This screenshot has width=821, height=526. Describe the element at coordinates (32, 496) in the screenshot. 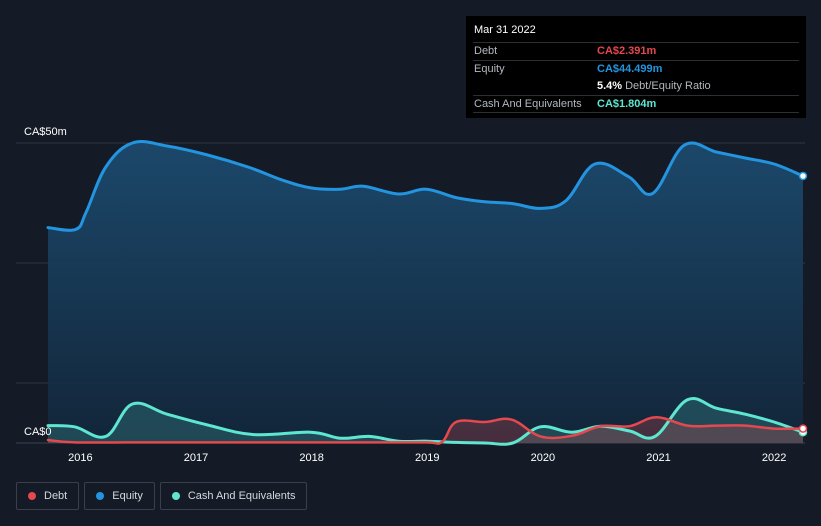

I see `legend-debt-dot` at that location.